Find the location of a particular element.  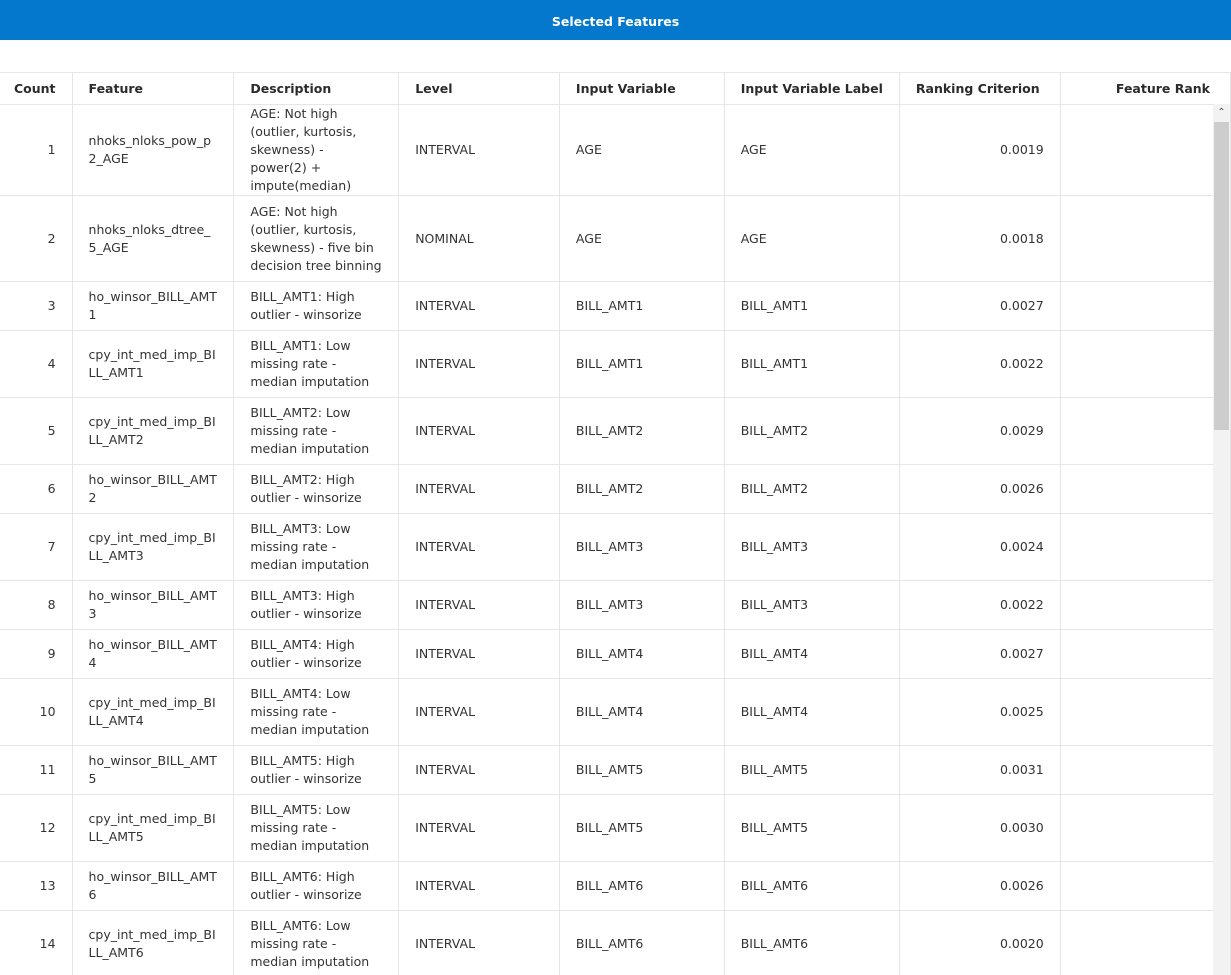

input-variable-cell: BILL_AMT5 is located at coordinates (642, 770).